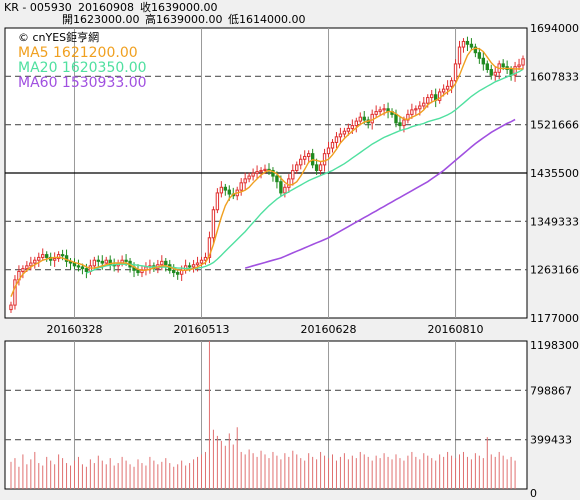 The height and width of the screenshot is (500, 580). Describe the element at coordinates (82, 68) in the screenshot. I see `legend-ma20: MA20 1620350.00` at that location.